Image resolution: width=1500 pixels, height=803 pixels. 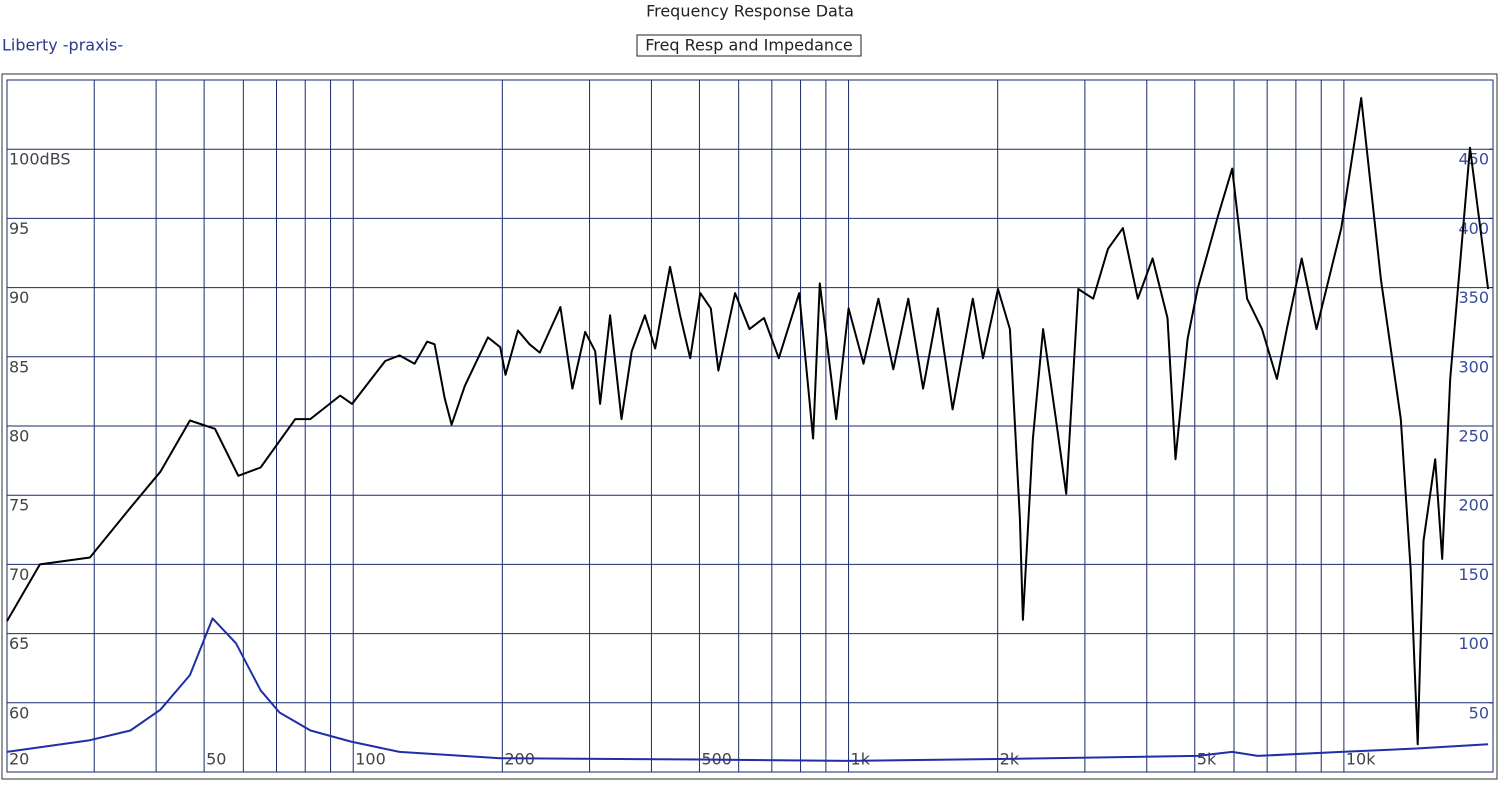 I want to click on chart-label: Liberty -praxis-, so click(x=62, y=45).